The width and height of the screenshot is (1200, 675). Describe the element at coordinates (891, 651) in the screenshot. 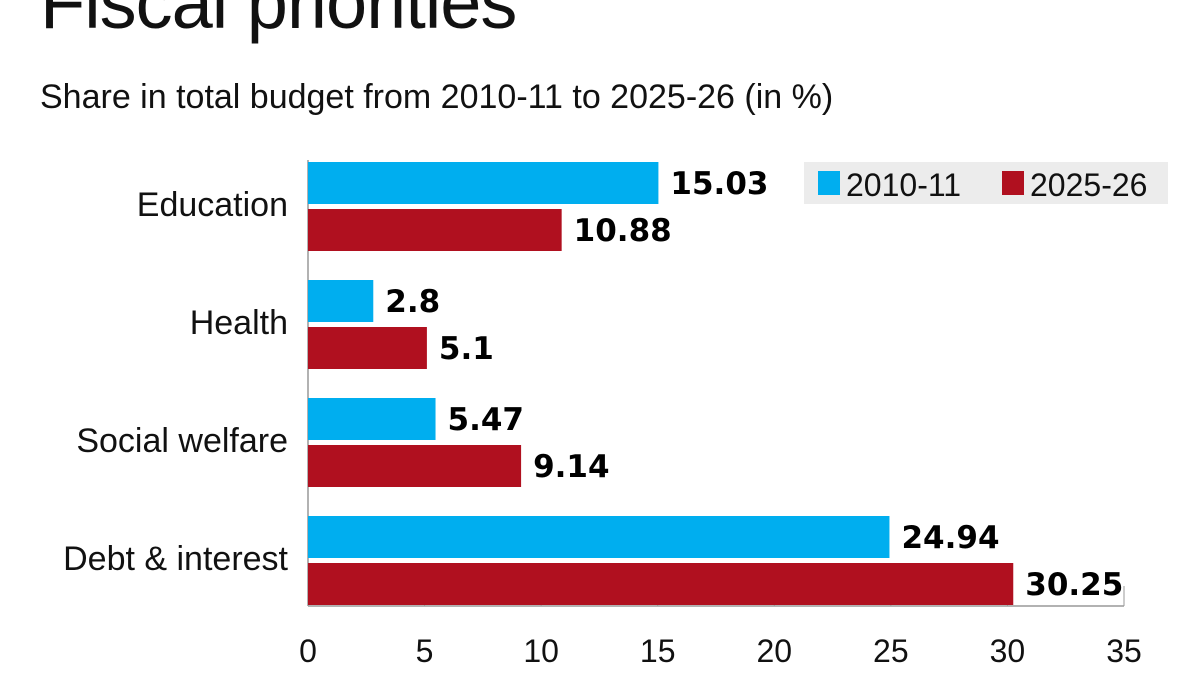

I see `x-tick-label: 25` at that location.